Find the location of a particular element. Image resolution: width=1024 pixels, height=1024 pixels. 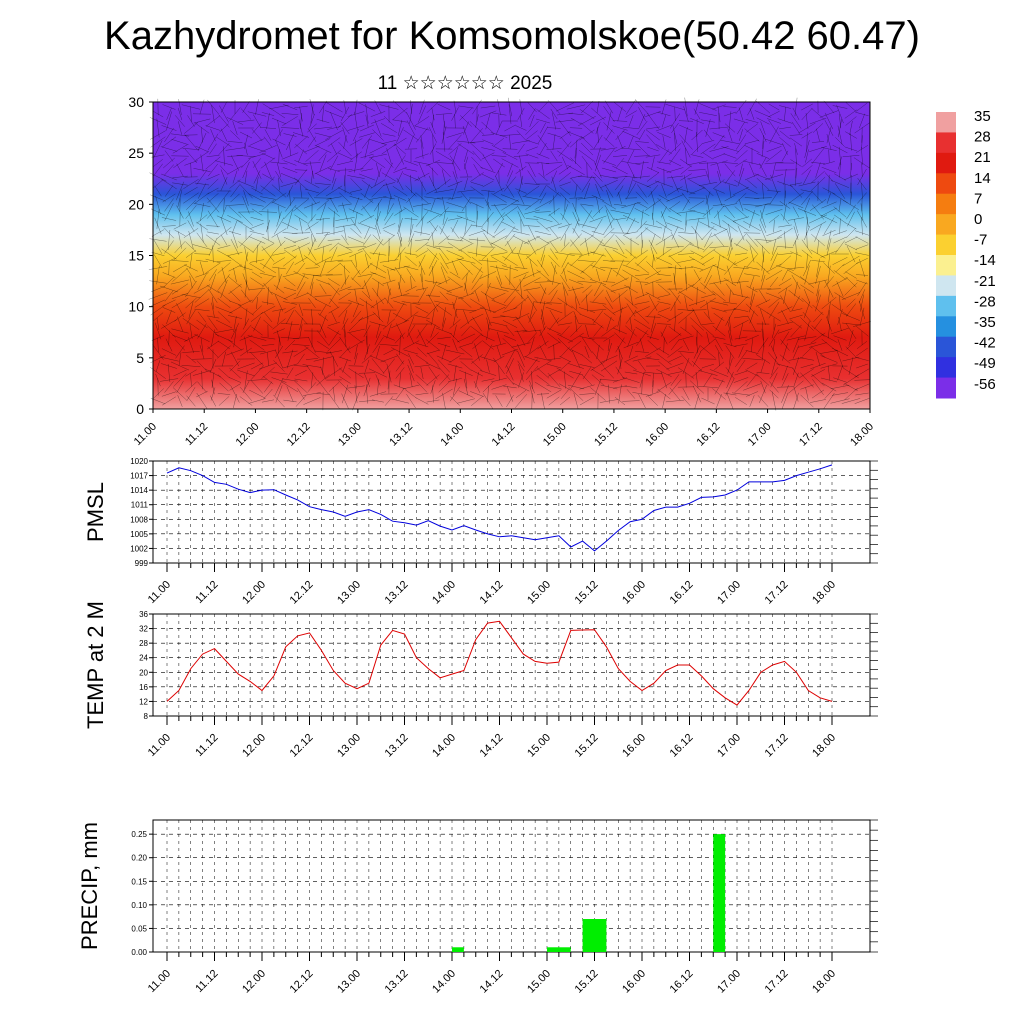

heatmap-x-tick-label: 15.12 is located at coordinates (606, 435).